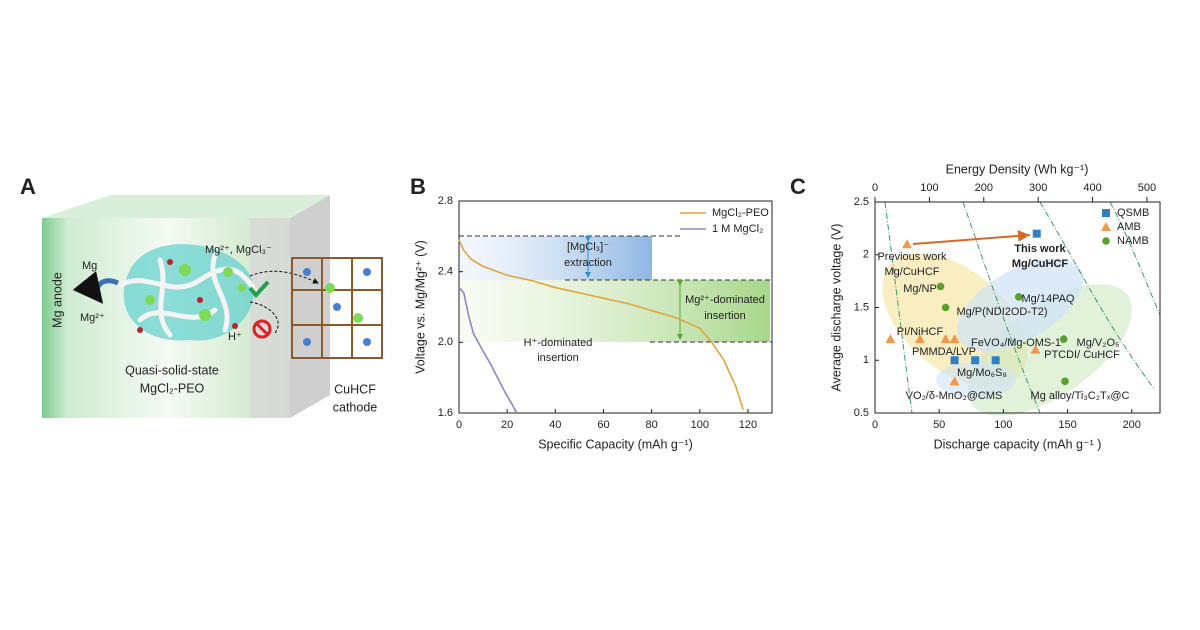 The image size is (1200, 630). I want to click on x2-tick-label: 300, so click(1038, 188).